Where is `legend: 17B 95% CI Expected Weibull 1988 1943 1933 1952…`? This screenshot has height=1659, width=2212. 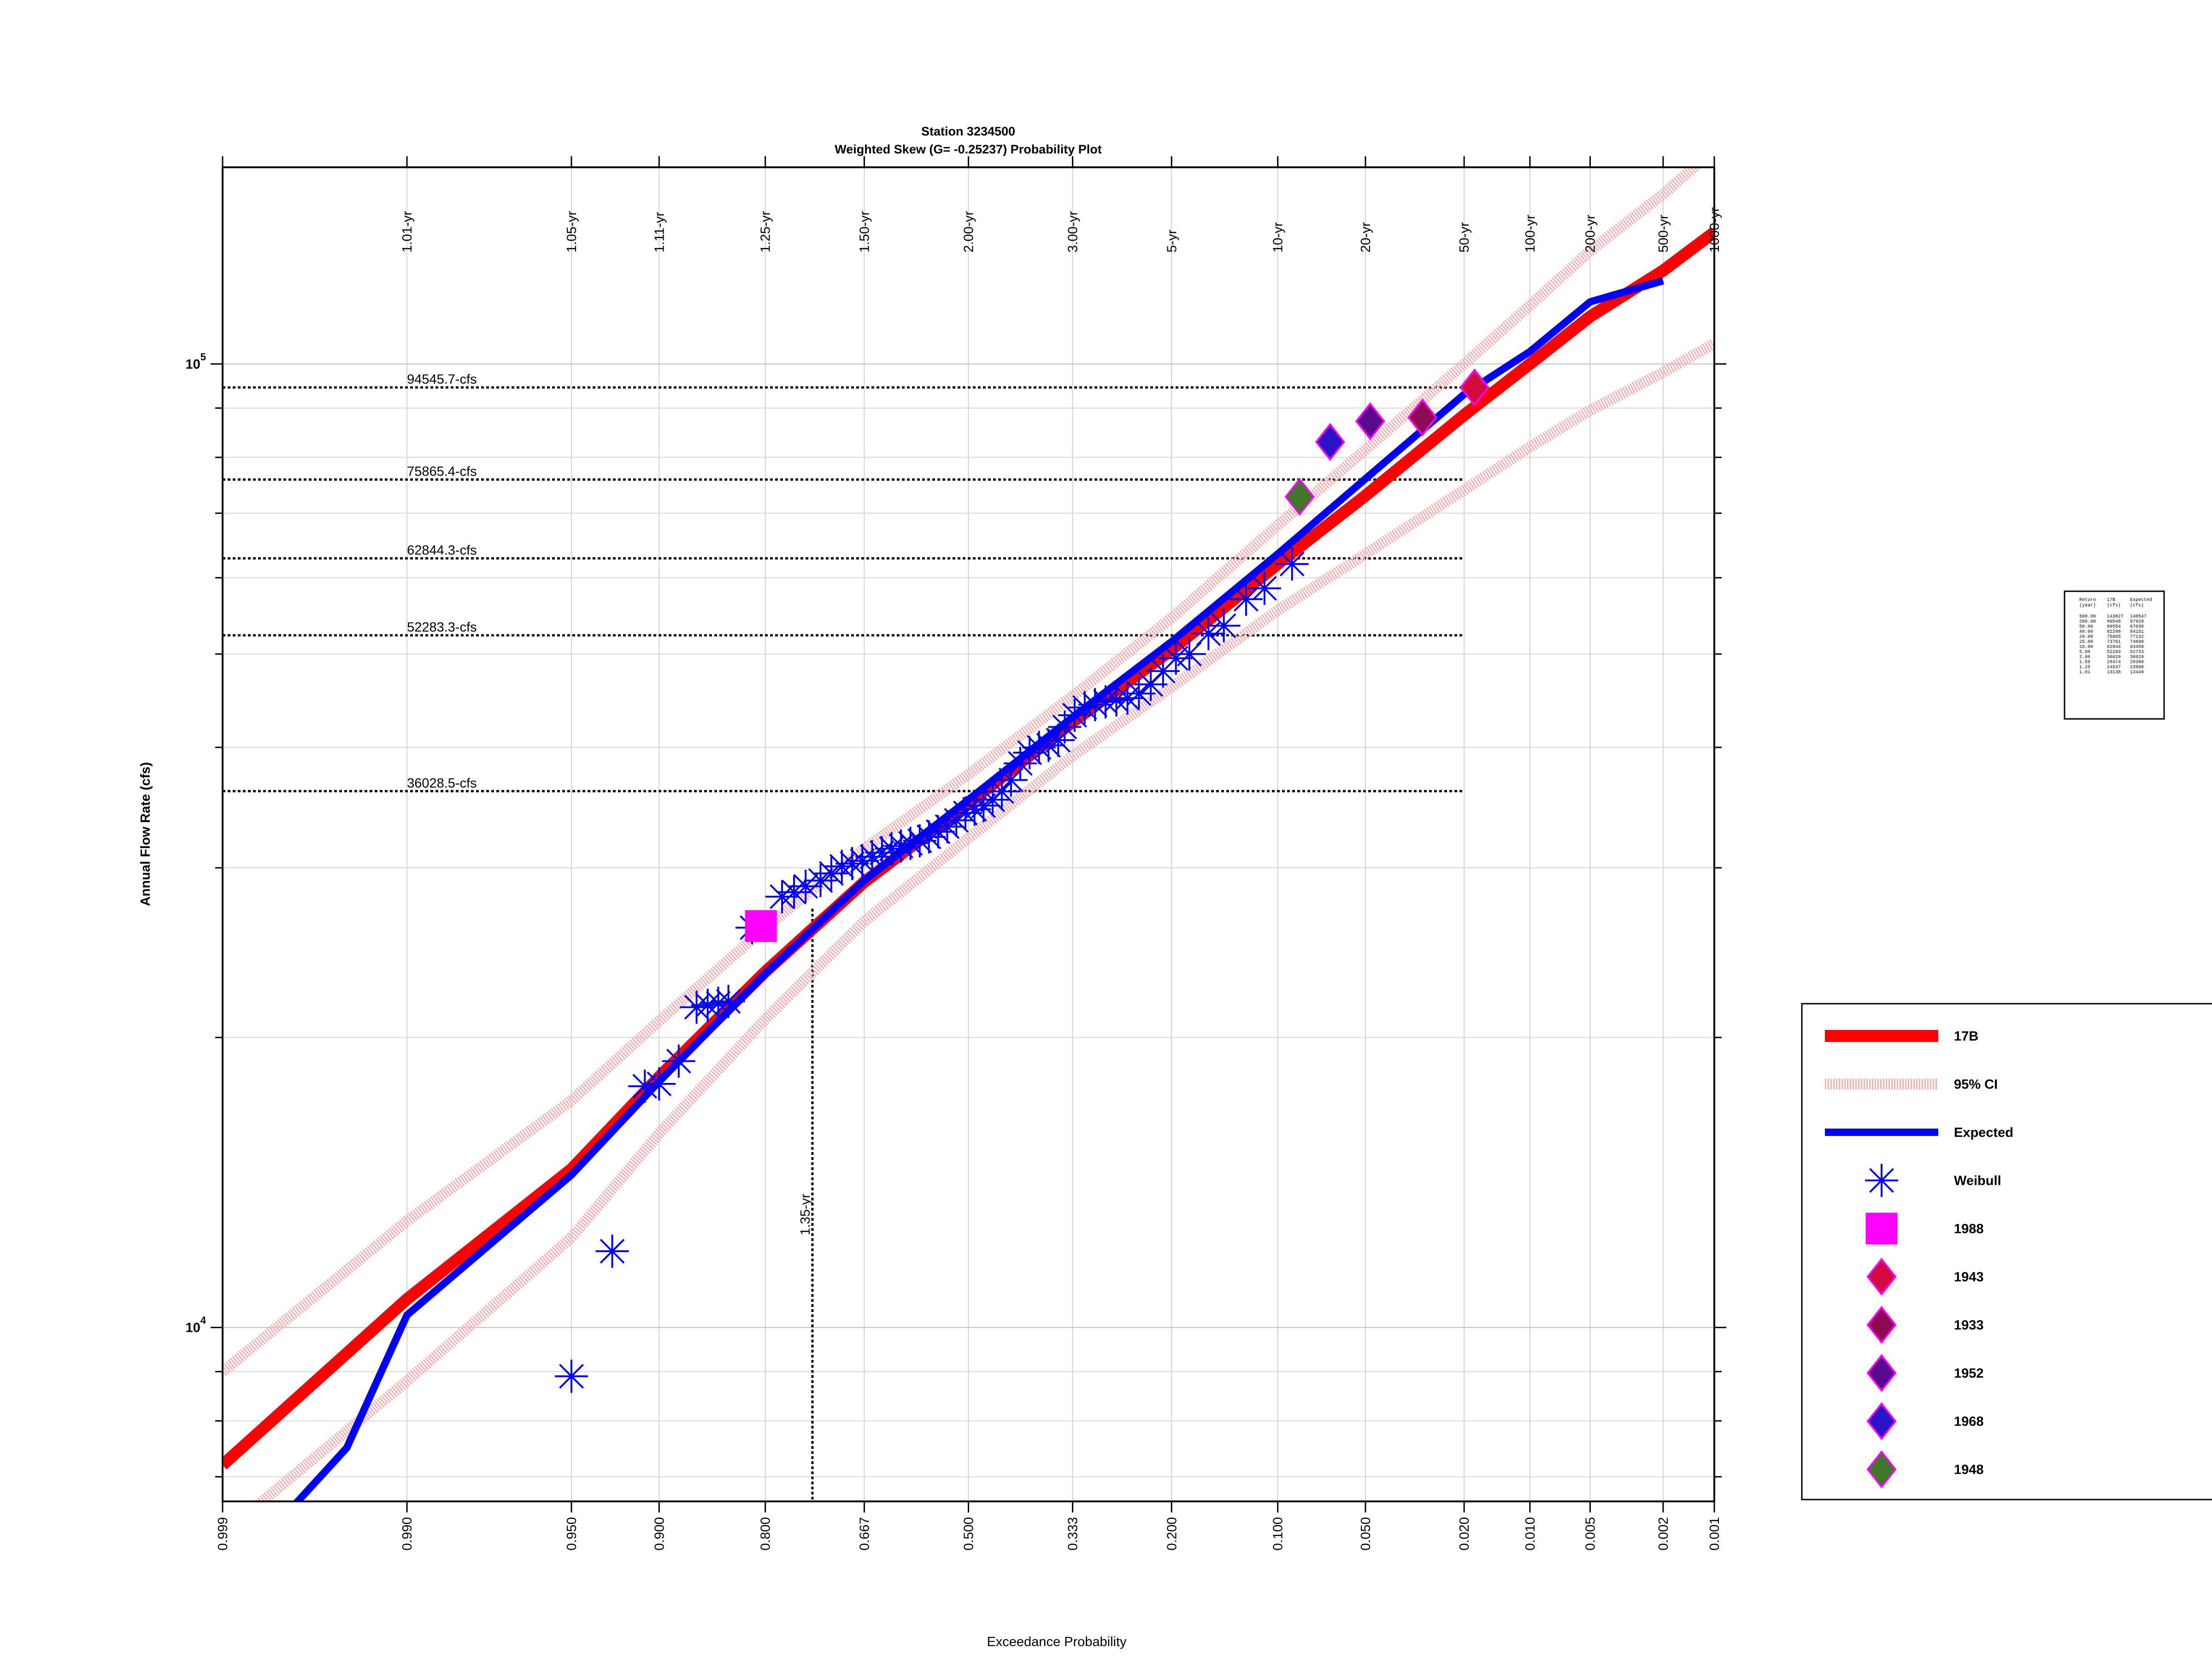 legend: 17B 95% CI Expected Weibull 1988 1943 1933 1952… is located at coordinates (2006, 1251).